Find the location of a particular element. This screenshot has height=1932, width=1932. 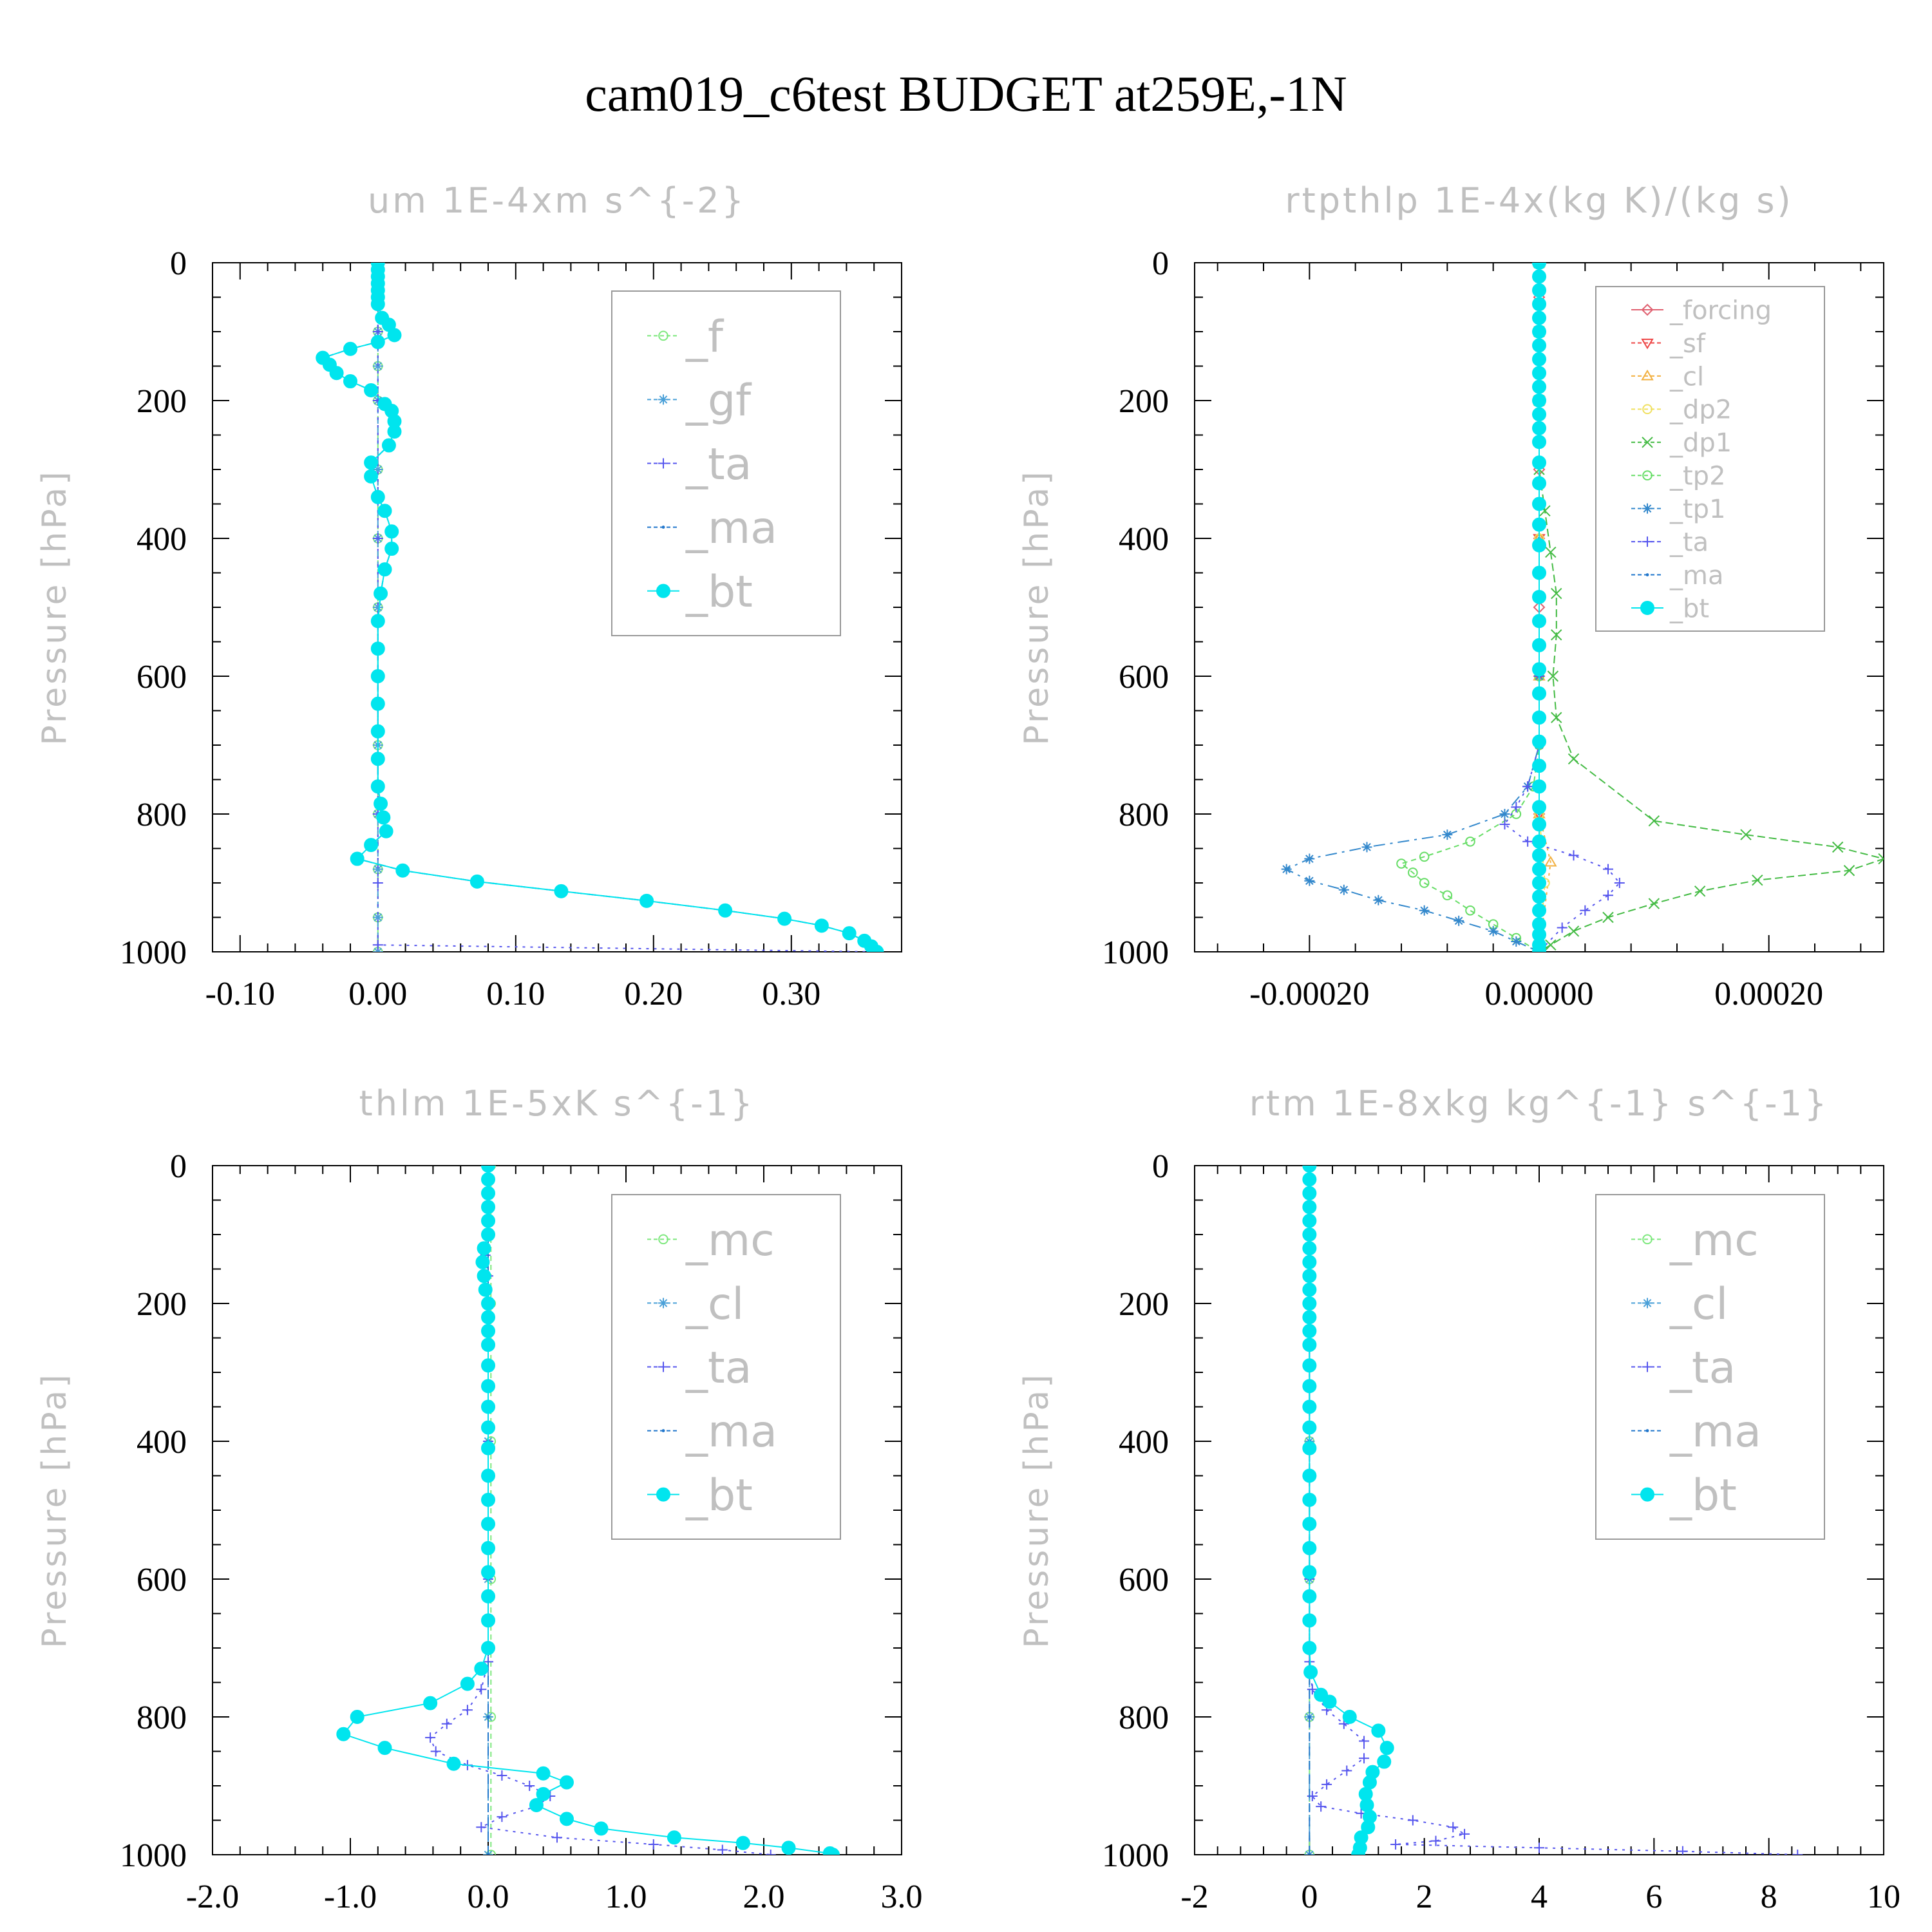

legend-label: _dp2 is located at coordinates (1700, 410).